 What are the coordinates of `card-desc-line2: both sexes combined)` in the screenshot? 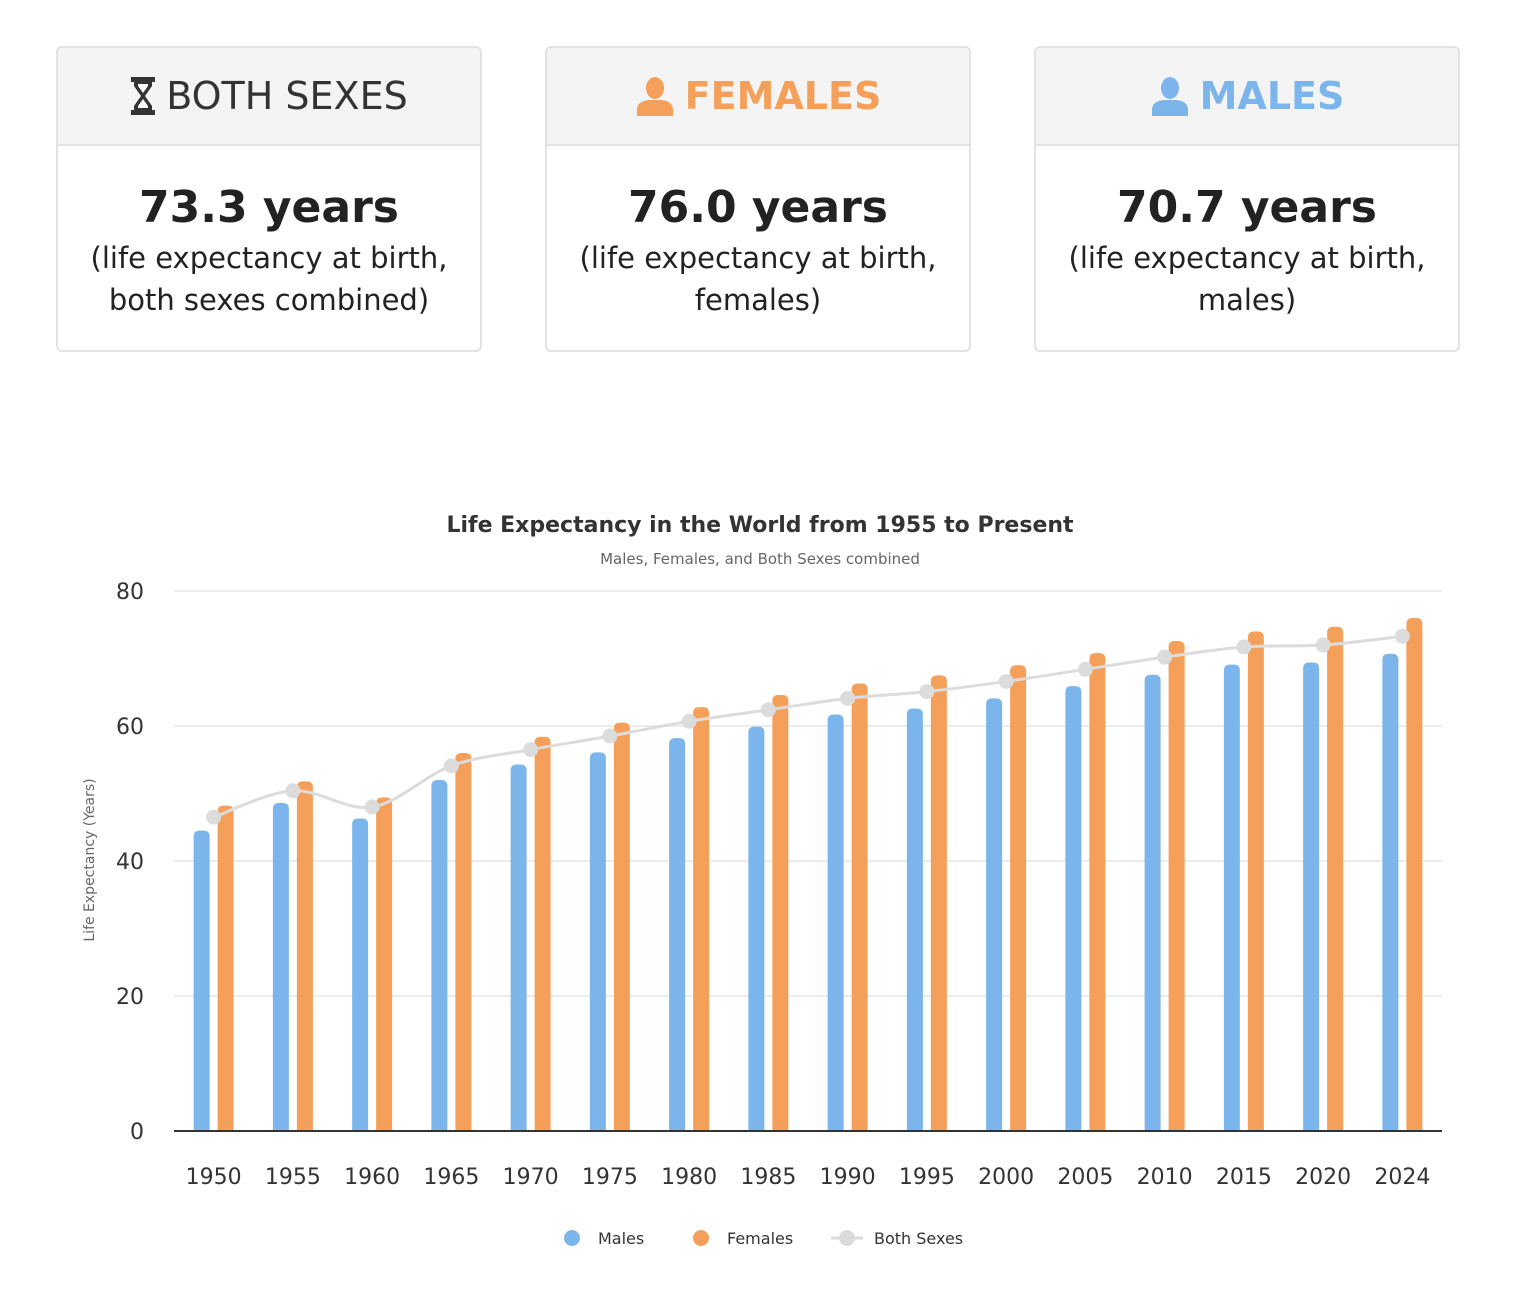 It's located at (269, 300).